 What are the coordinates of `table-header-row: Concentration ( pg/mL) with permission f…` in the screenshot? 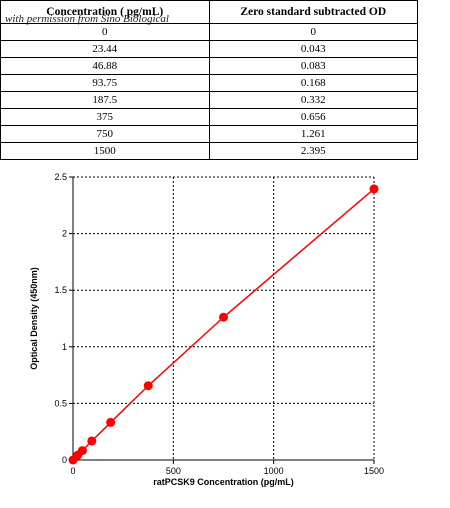 It's located at (209, 12).